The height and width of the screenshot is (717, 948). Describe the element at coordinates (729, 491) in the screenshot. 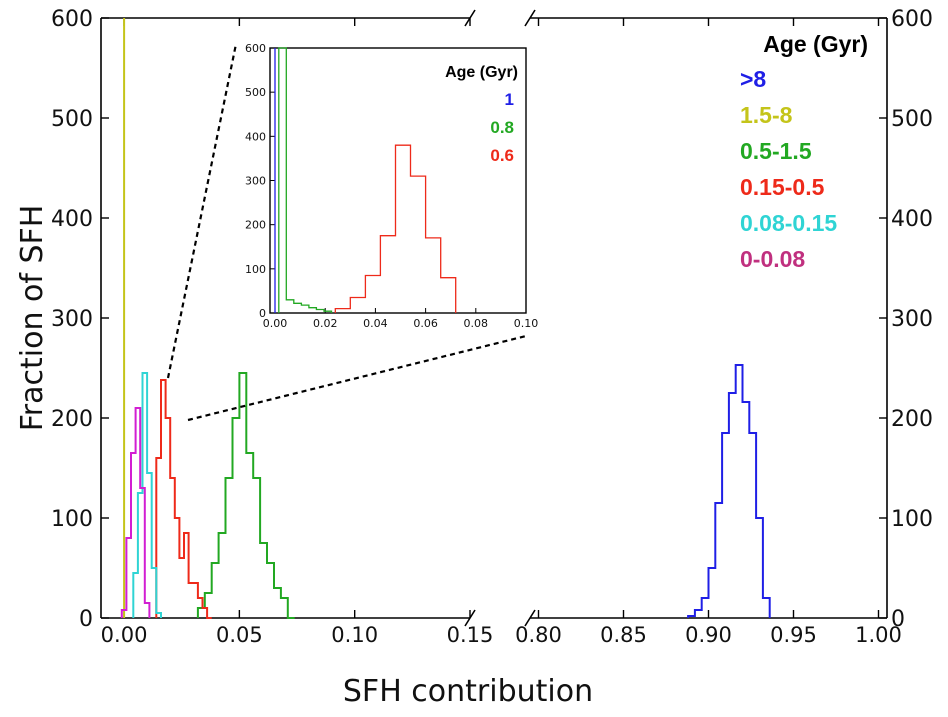

I see `series-0-histogram` at that location.